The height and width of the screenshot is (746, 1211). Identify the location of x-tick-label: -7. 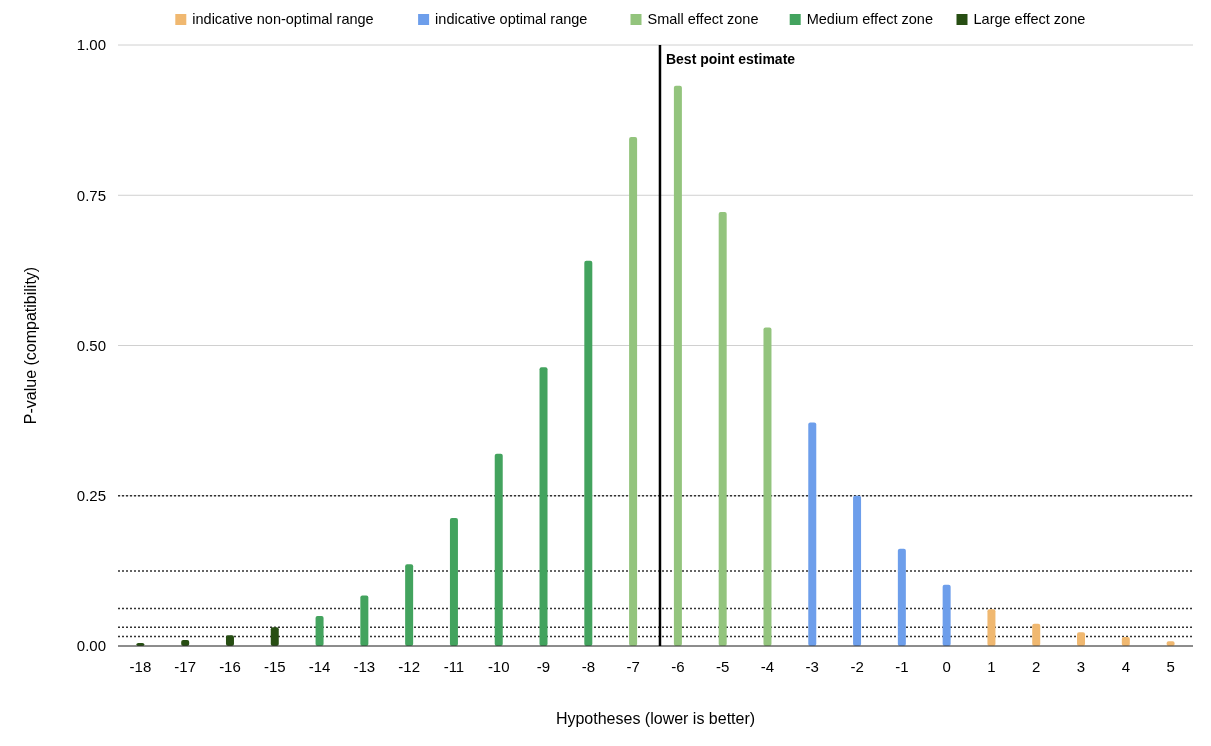
(633, 666).